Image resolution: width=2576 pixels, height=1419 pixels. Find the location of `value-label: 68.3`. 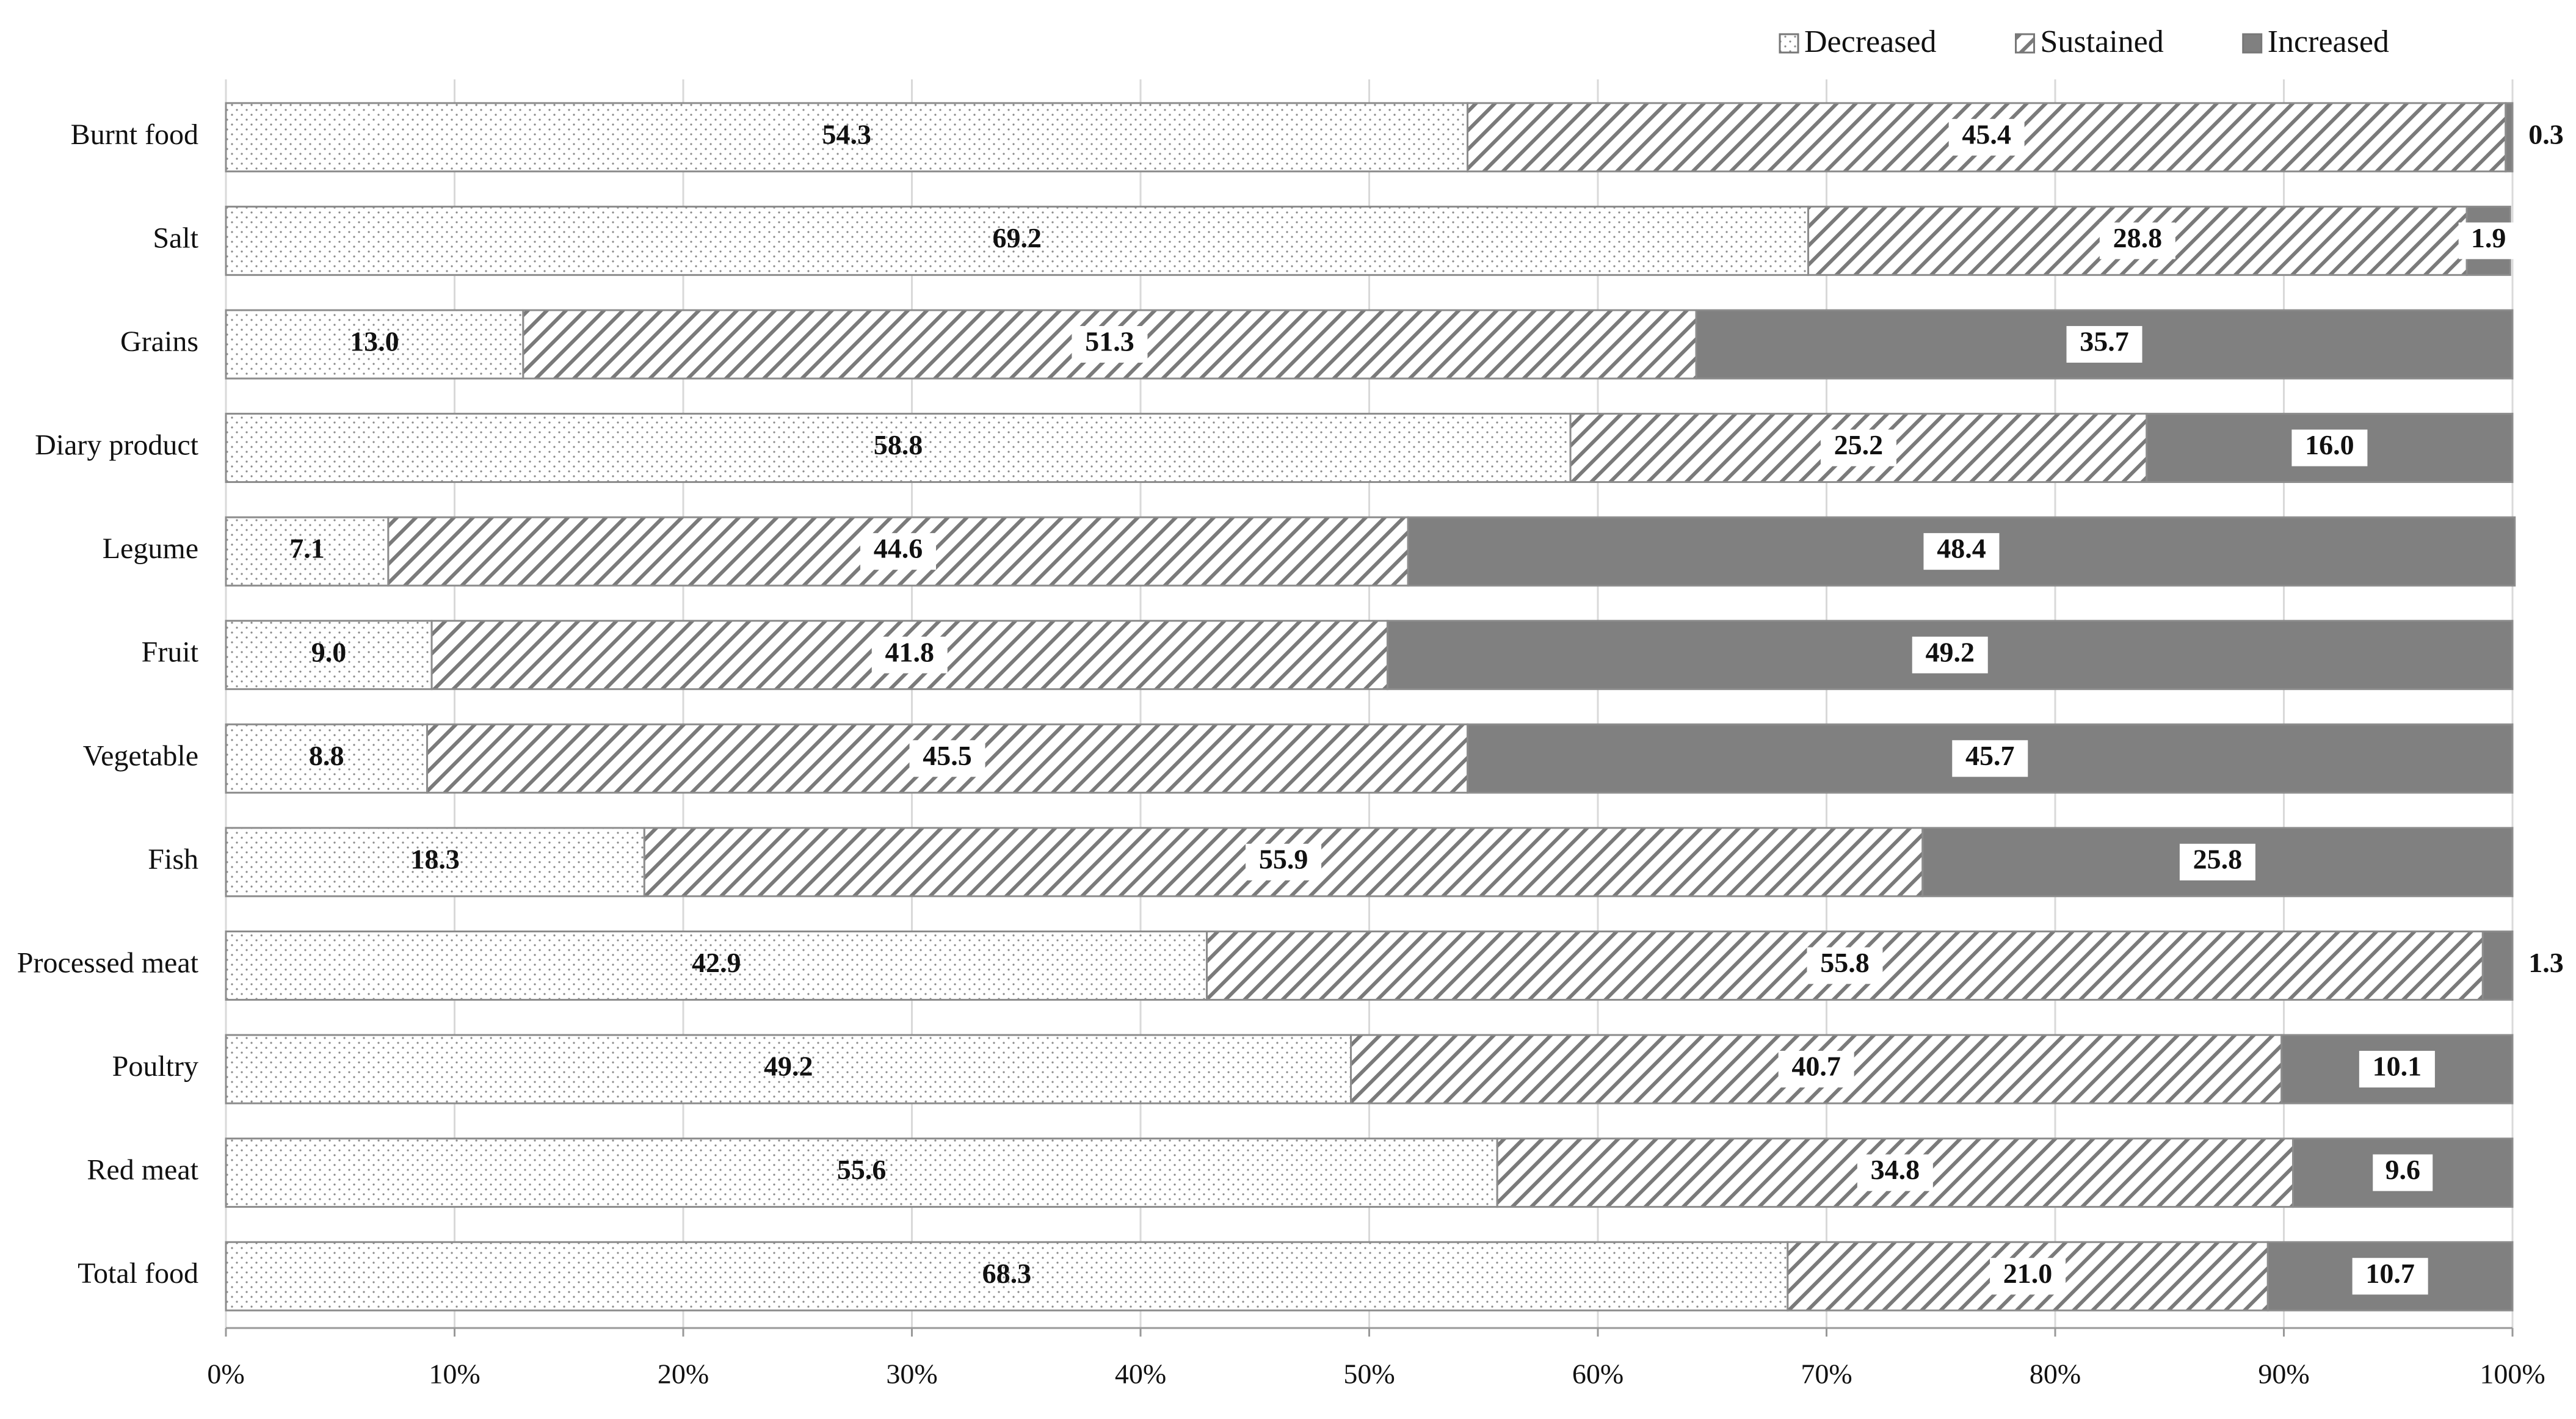

value-label: 68.3 is located at coordinates (1007, 1273).